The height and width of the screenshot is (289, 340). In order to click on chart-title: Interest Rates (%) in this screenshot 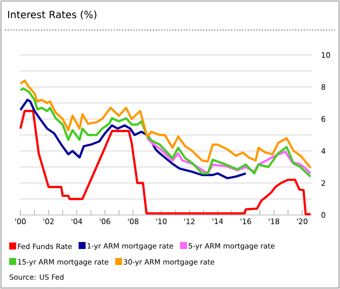, I will do `click(52, 15)`.